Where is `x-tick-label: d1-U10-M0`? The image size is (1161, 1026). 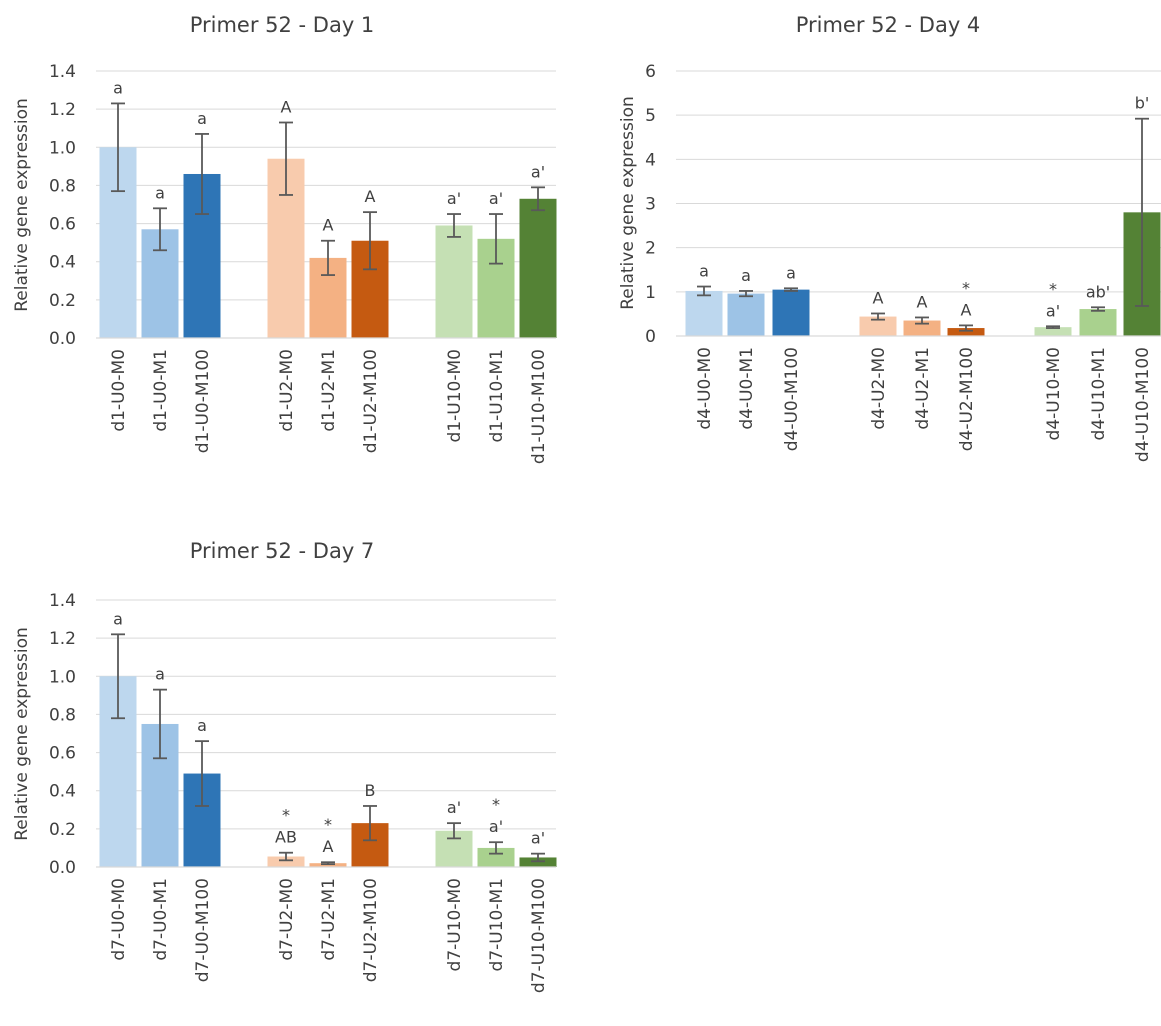
x-tick-label: d1-U10-M0 is located at coordinates (455, 395).